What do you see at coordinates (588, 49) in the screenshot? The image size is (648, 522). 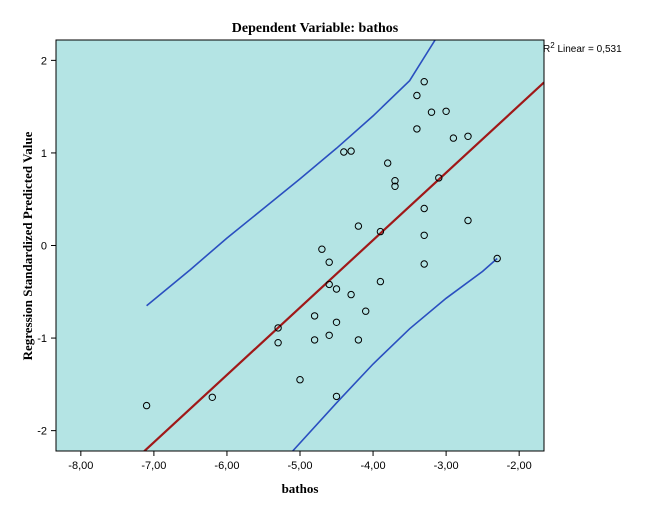 I see `r2-value: Linear = 0,531` at bounding box center [588, 49].